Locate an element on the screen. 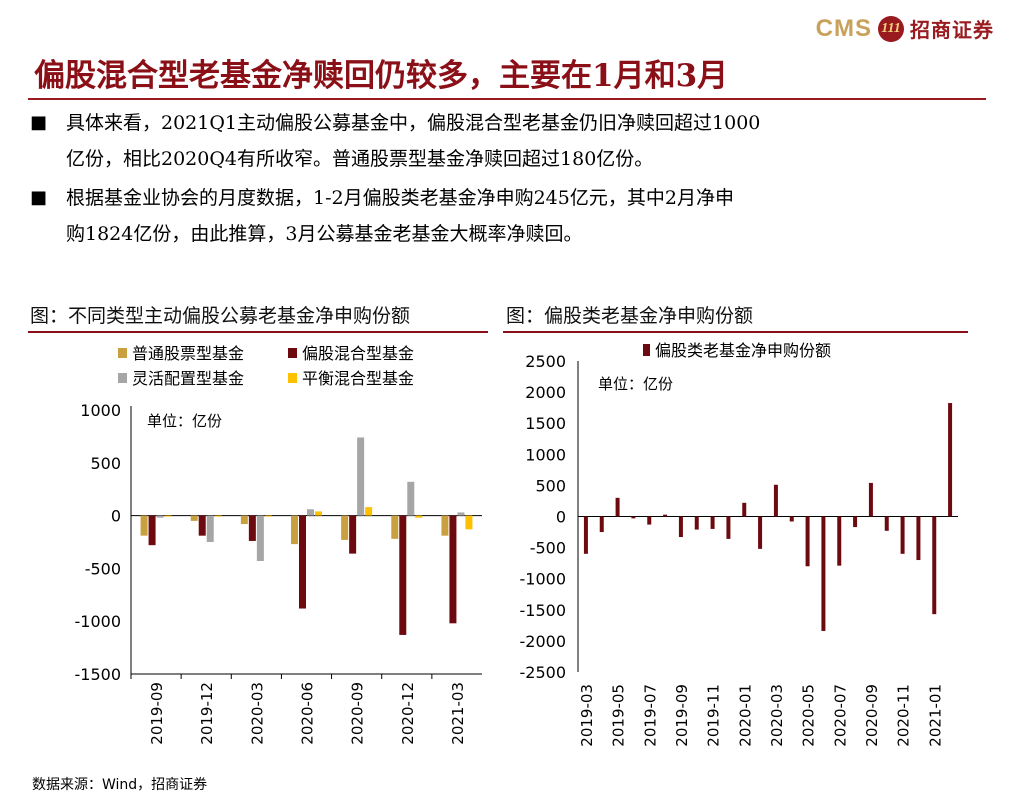 This screenshot has height=803, width=1016. x-tick-label: 2020-03 is located at coordinates (257, 713).